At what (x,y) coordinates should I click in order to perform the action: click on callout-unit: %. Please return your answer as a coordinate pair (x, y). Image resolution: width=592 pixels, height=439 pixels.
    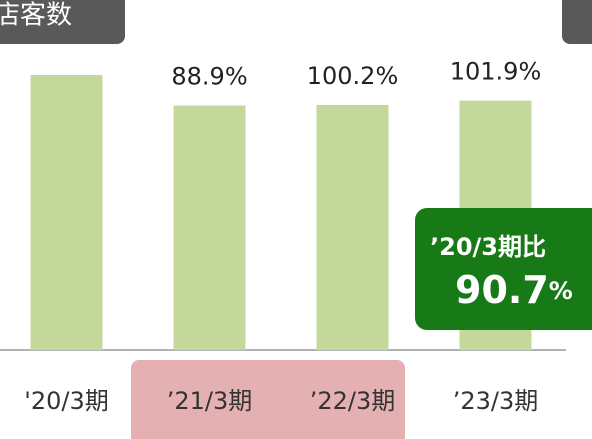
    Looking at the image, I should click on (561, 291).